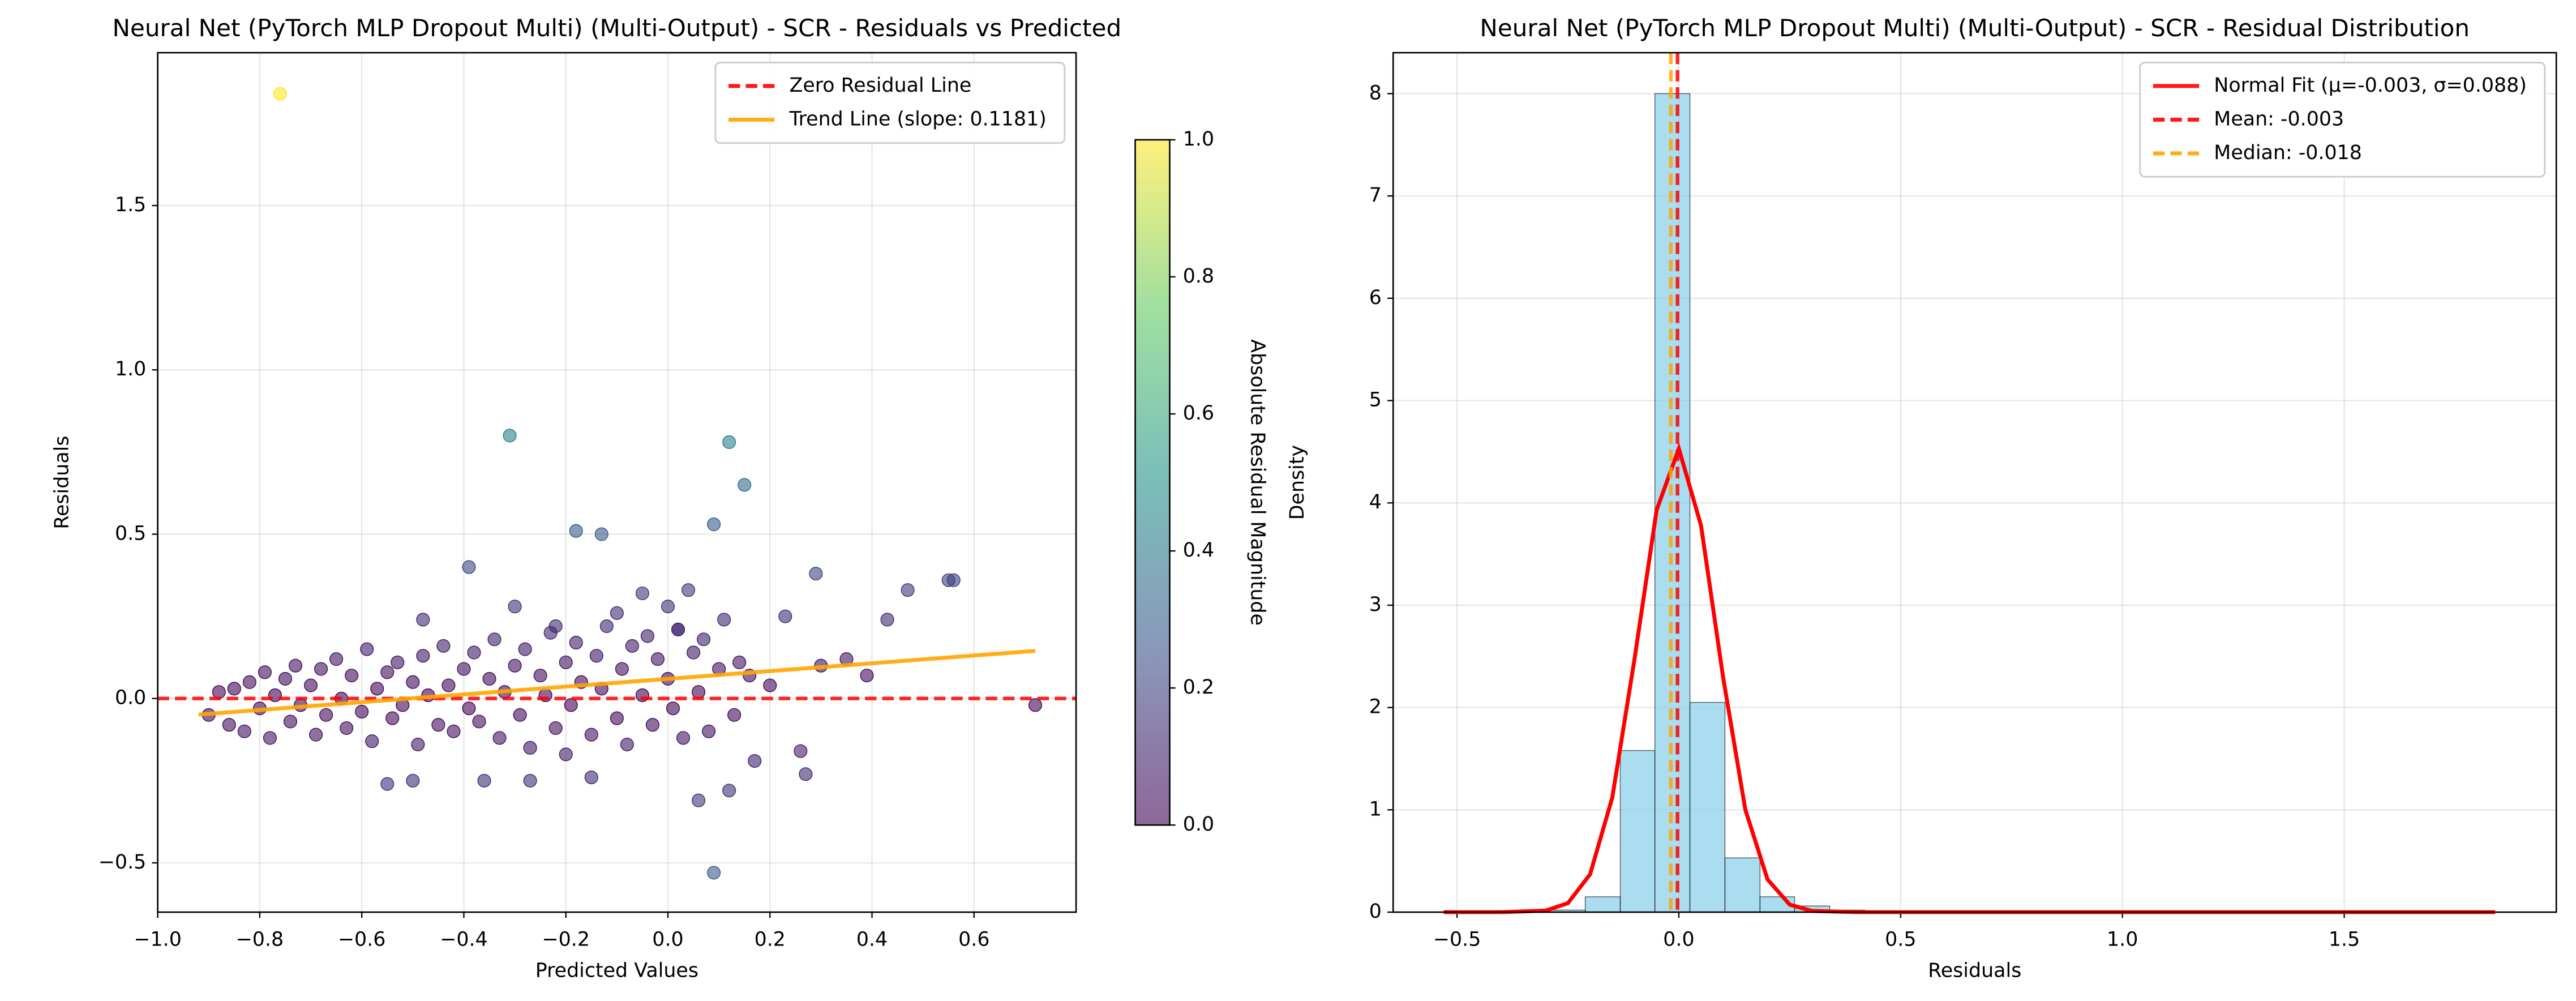 This screenshot has height=1001, width=2576. I want to click on colorbar, so click(1152, 482).